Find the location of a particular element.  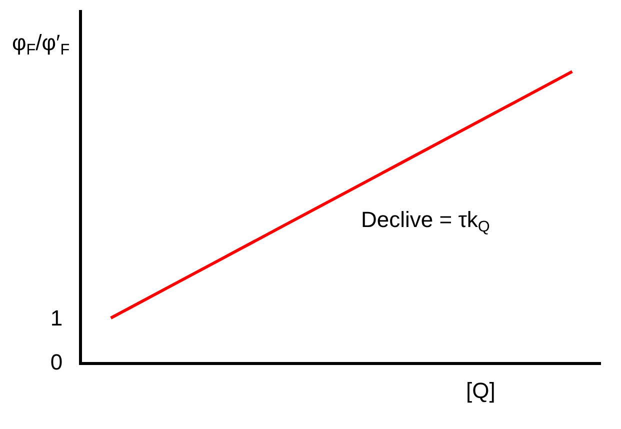

y-tick-label: 1 is located at coordinates (56, 318).